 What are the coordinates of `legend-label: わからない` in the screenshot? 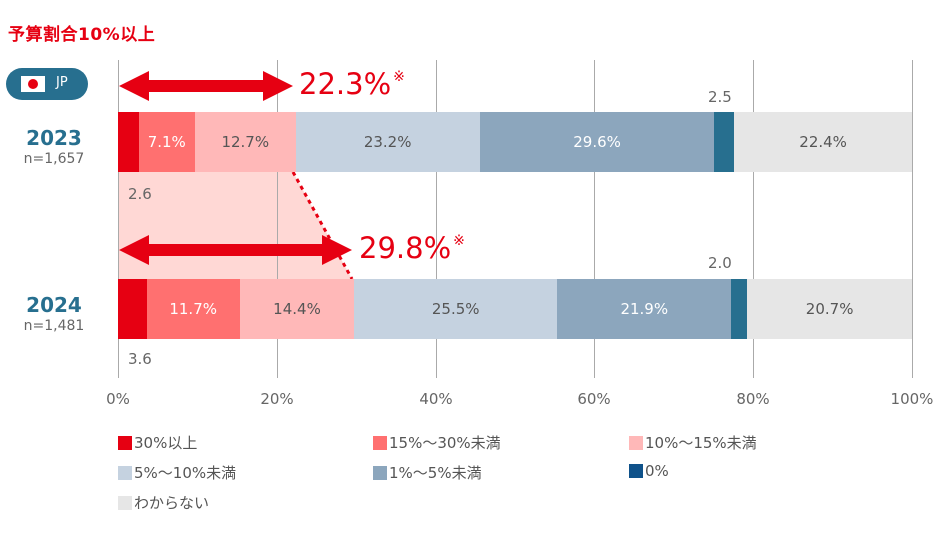 It's located at (172, 503).